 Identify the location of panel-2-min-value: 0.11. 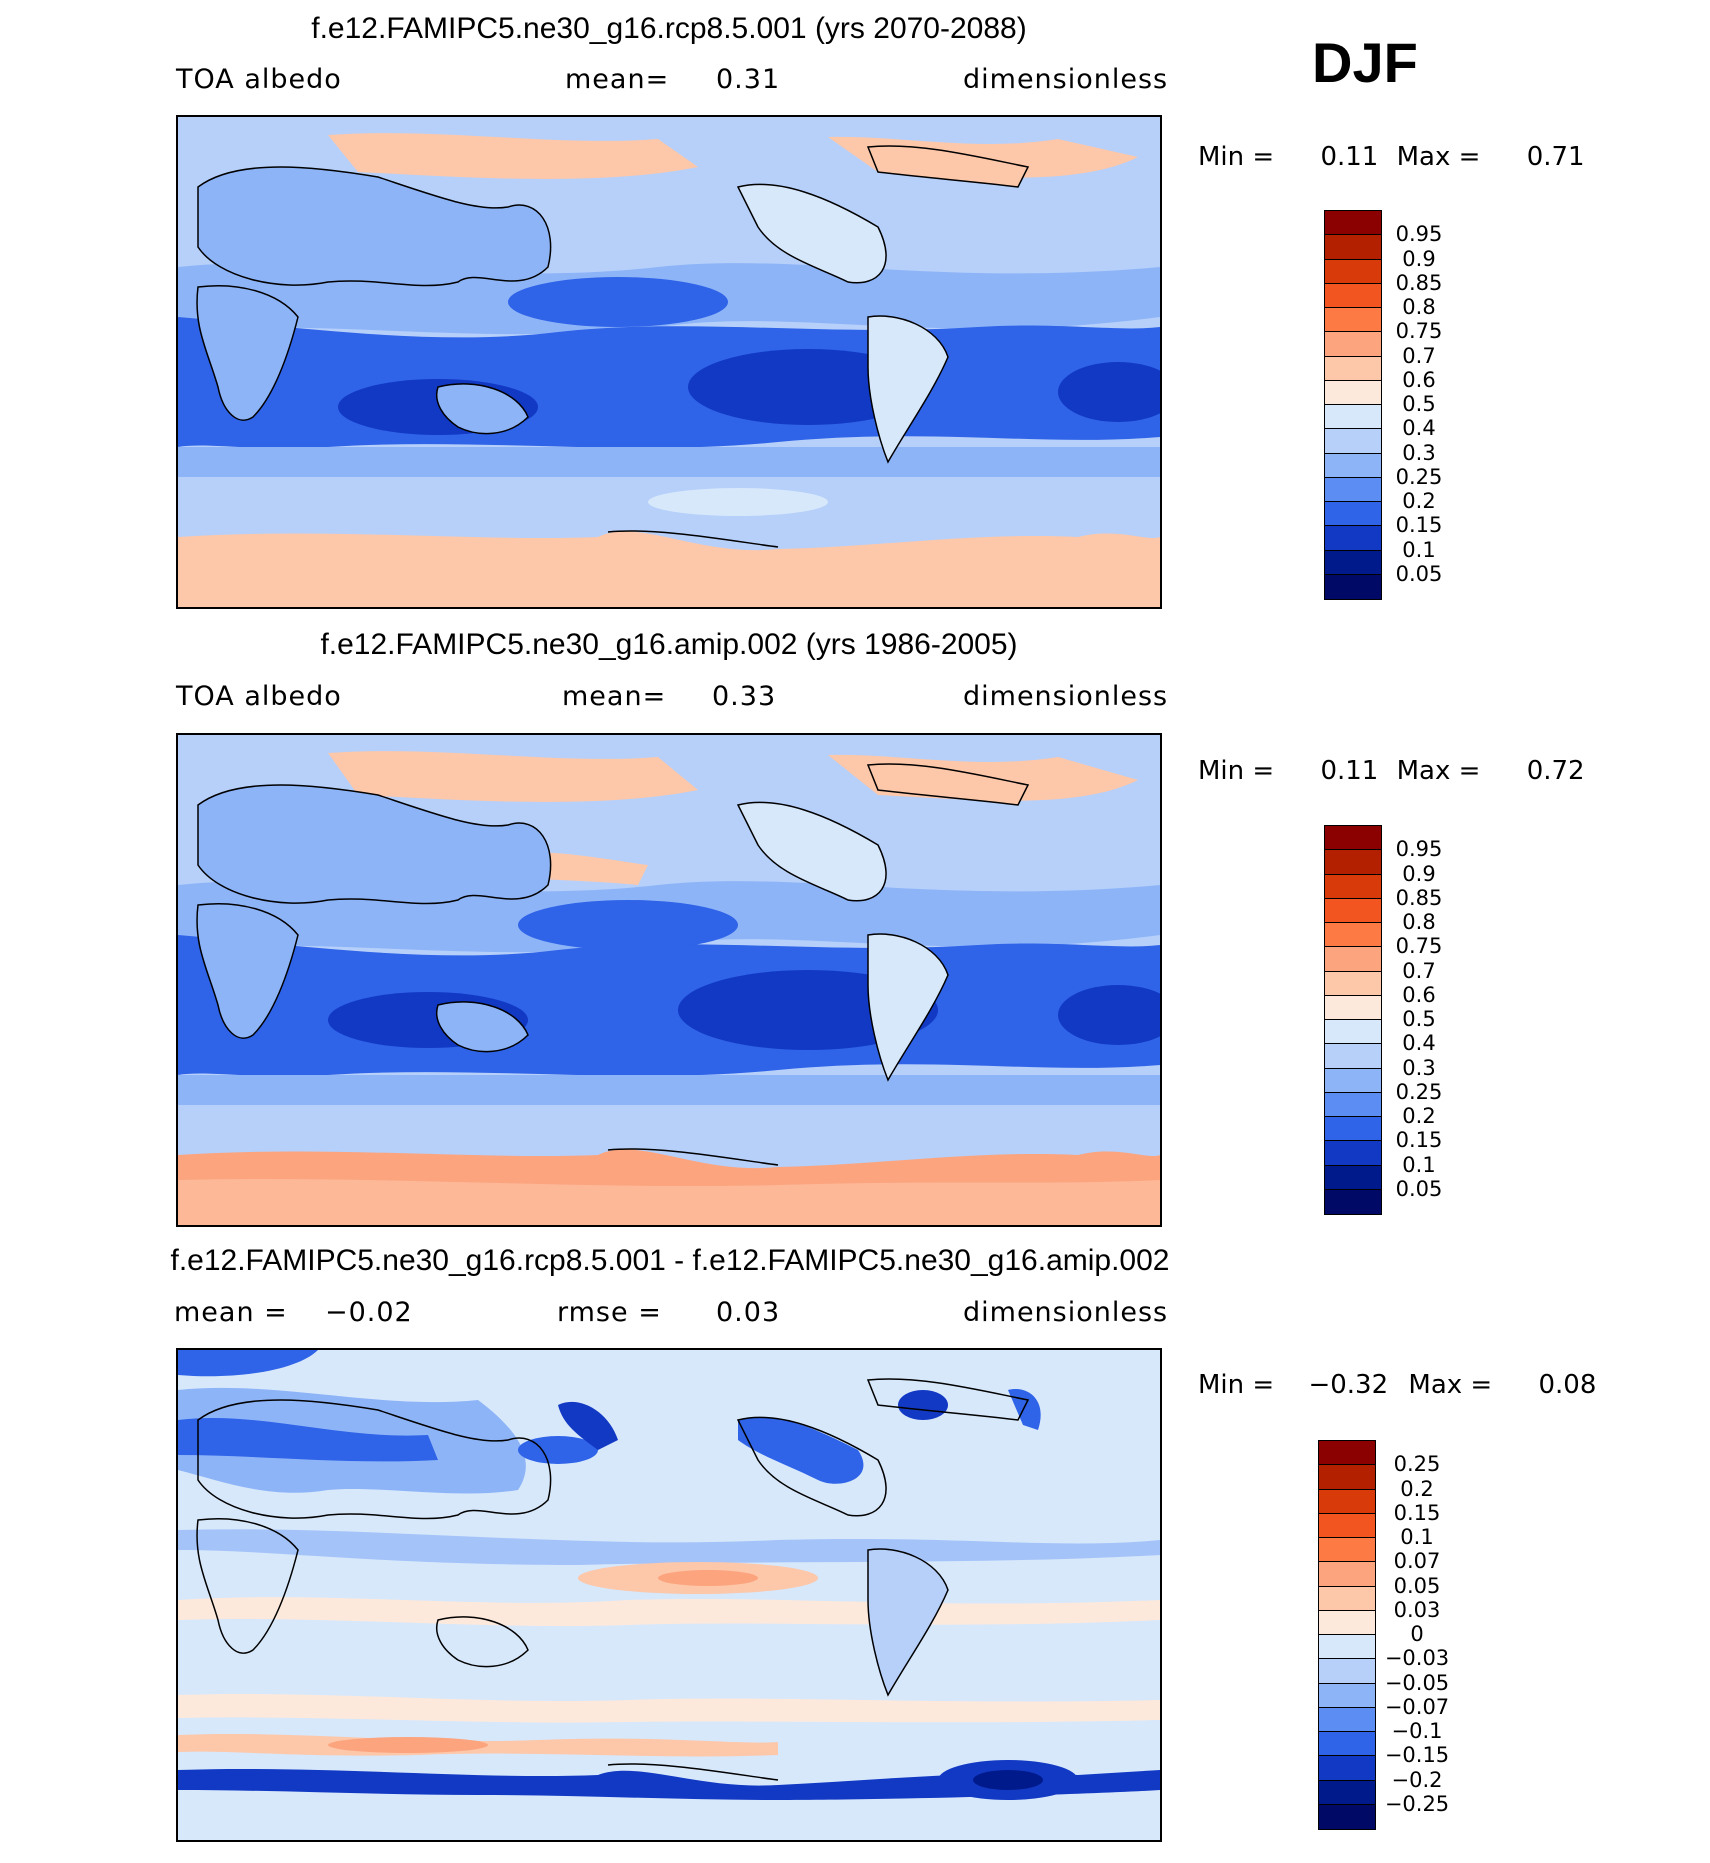
(1349, 771).